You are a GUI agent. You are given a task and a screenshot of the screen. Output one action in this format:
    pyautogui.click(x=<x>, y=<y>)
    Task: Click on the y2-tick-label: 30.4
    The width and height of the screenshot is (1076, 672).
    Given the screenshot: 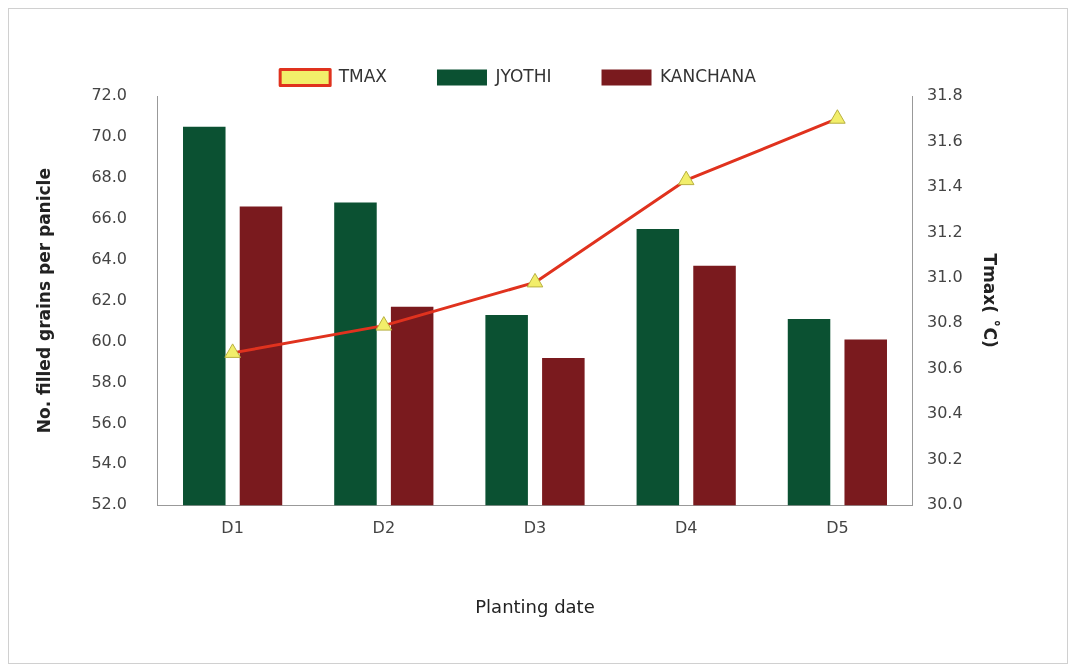 What is the action you would take?
    pyautogui.click(x=944, y=413)
    